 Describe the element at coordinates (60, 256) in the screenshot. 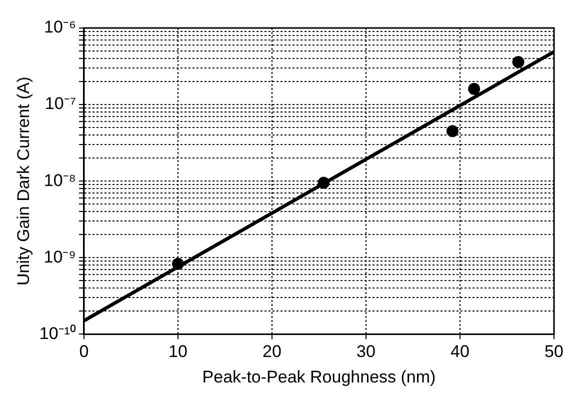

I see `y-tick-label: 10⁻⁹` at that location.